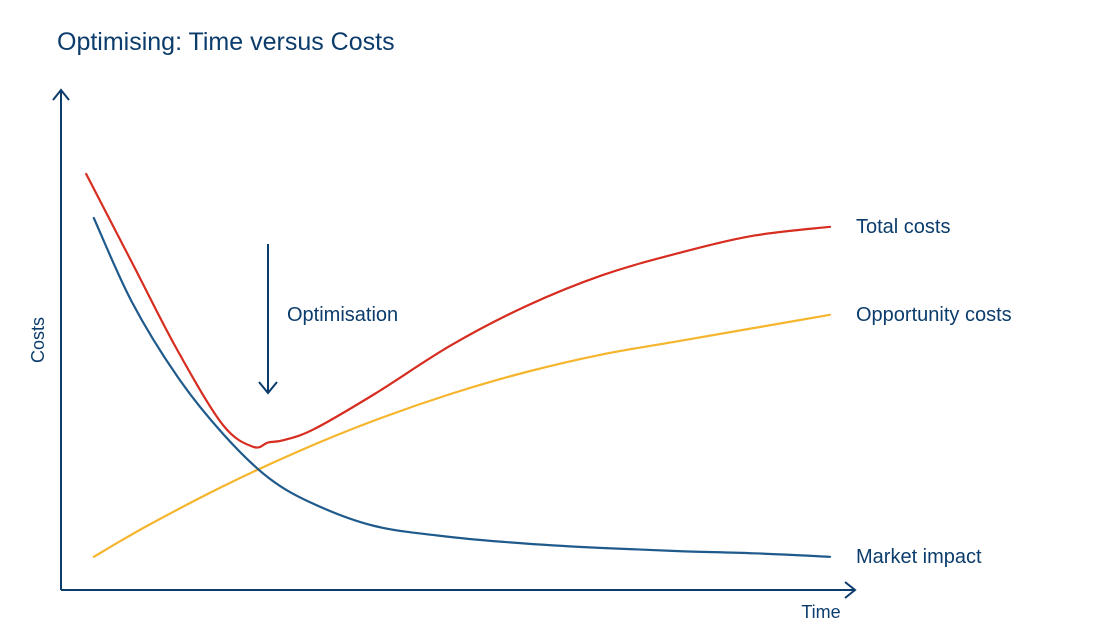 The image size is (1110, 644). I want to click on series-label-opportunity-costs: Opportunity costs, so click(934, 315).